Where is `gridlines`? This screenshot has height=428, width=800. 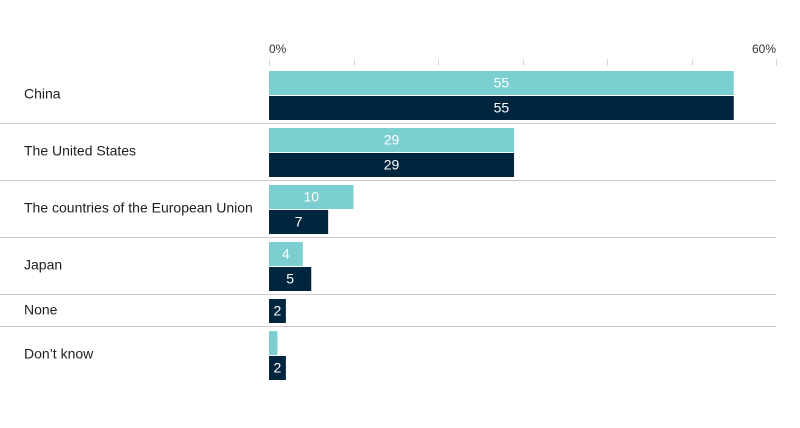
gridlines is located at coordinates (523, 62).